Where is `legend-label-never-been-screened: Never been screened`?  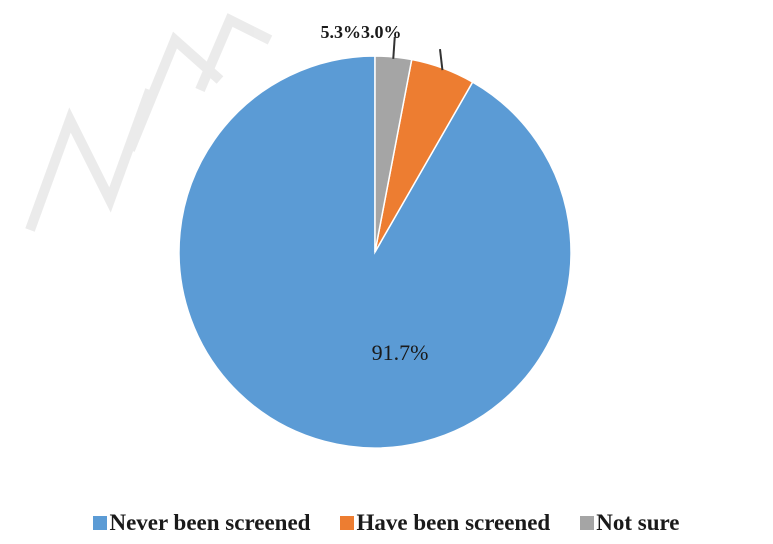
legend-label-never-been-screened: Never been screened is located at coordinates (210, 522).